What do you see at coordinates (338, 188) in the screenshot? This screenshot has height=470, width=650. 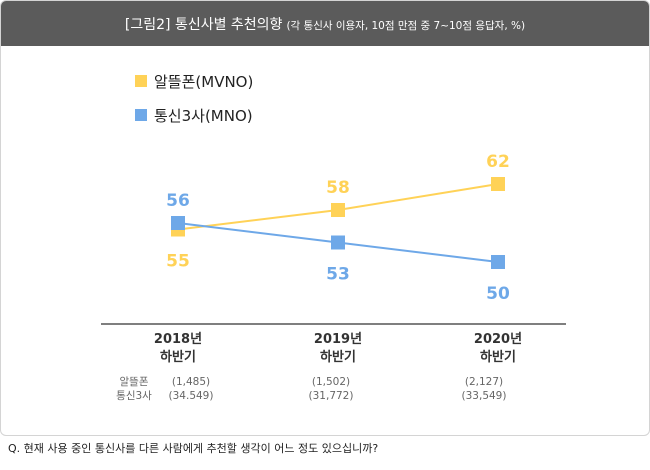 I see `data-label-1-2: 58` at bounding box center [338, 188].